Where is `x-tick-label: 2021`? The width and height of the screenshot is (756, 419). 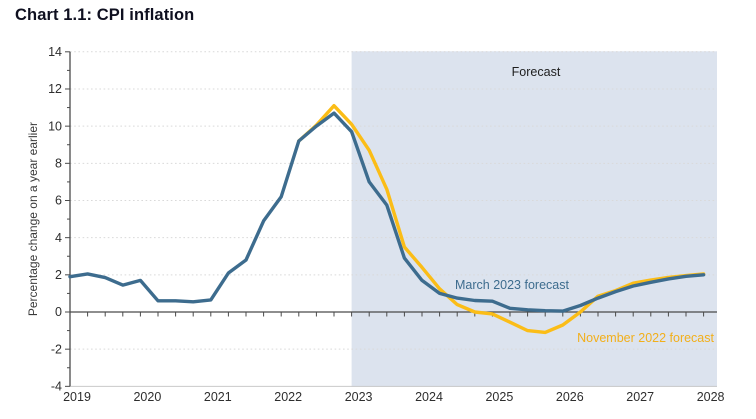
x-tick-label: 2021 is located at coordinates (218, 397).